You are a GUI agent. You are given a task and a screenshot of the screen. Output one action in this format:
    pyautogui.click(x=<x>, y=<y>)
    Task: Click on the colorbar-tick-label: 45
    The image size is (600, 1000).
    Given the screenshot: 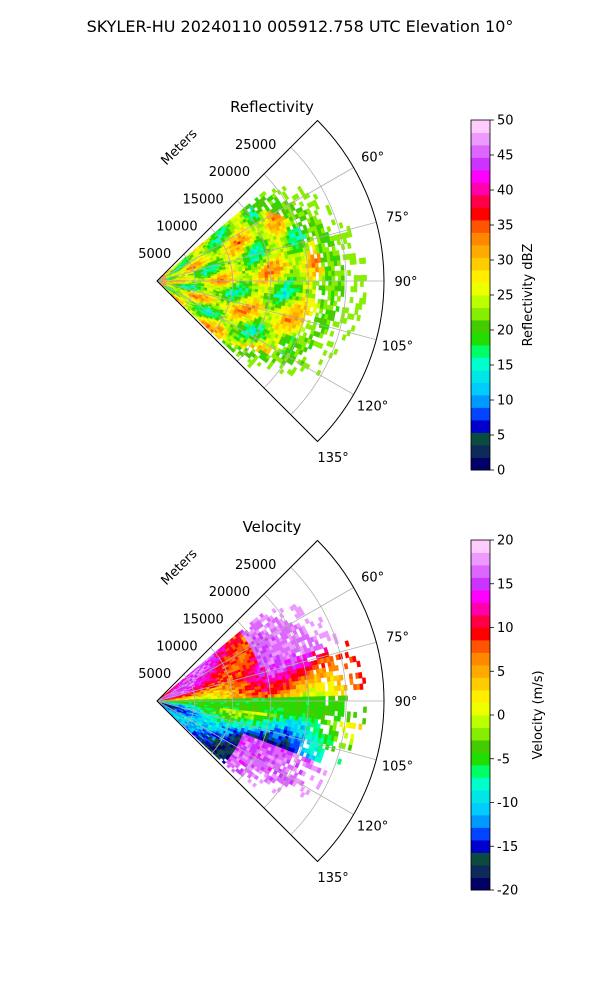 What is the action you would take?
    pyautogui.click(x=505, y=156)
    